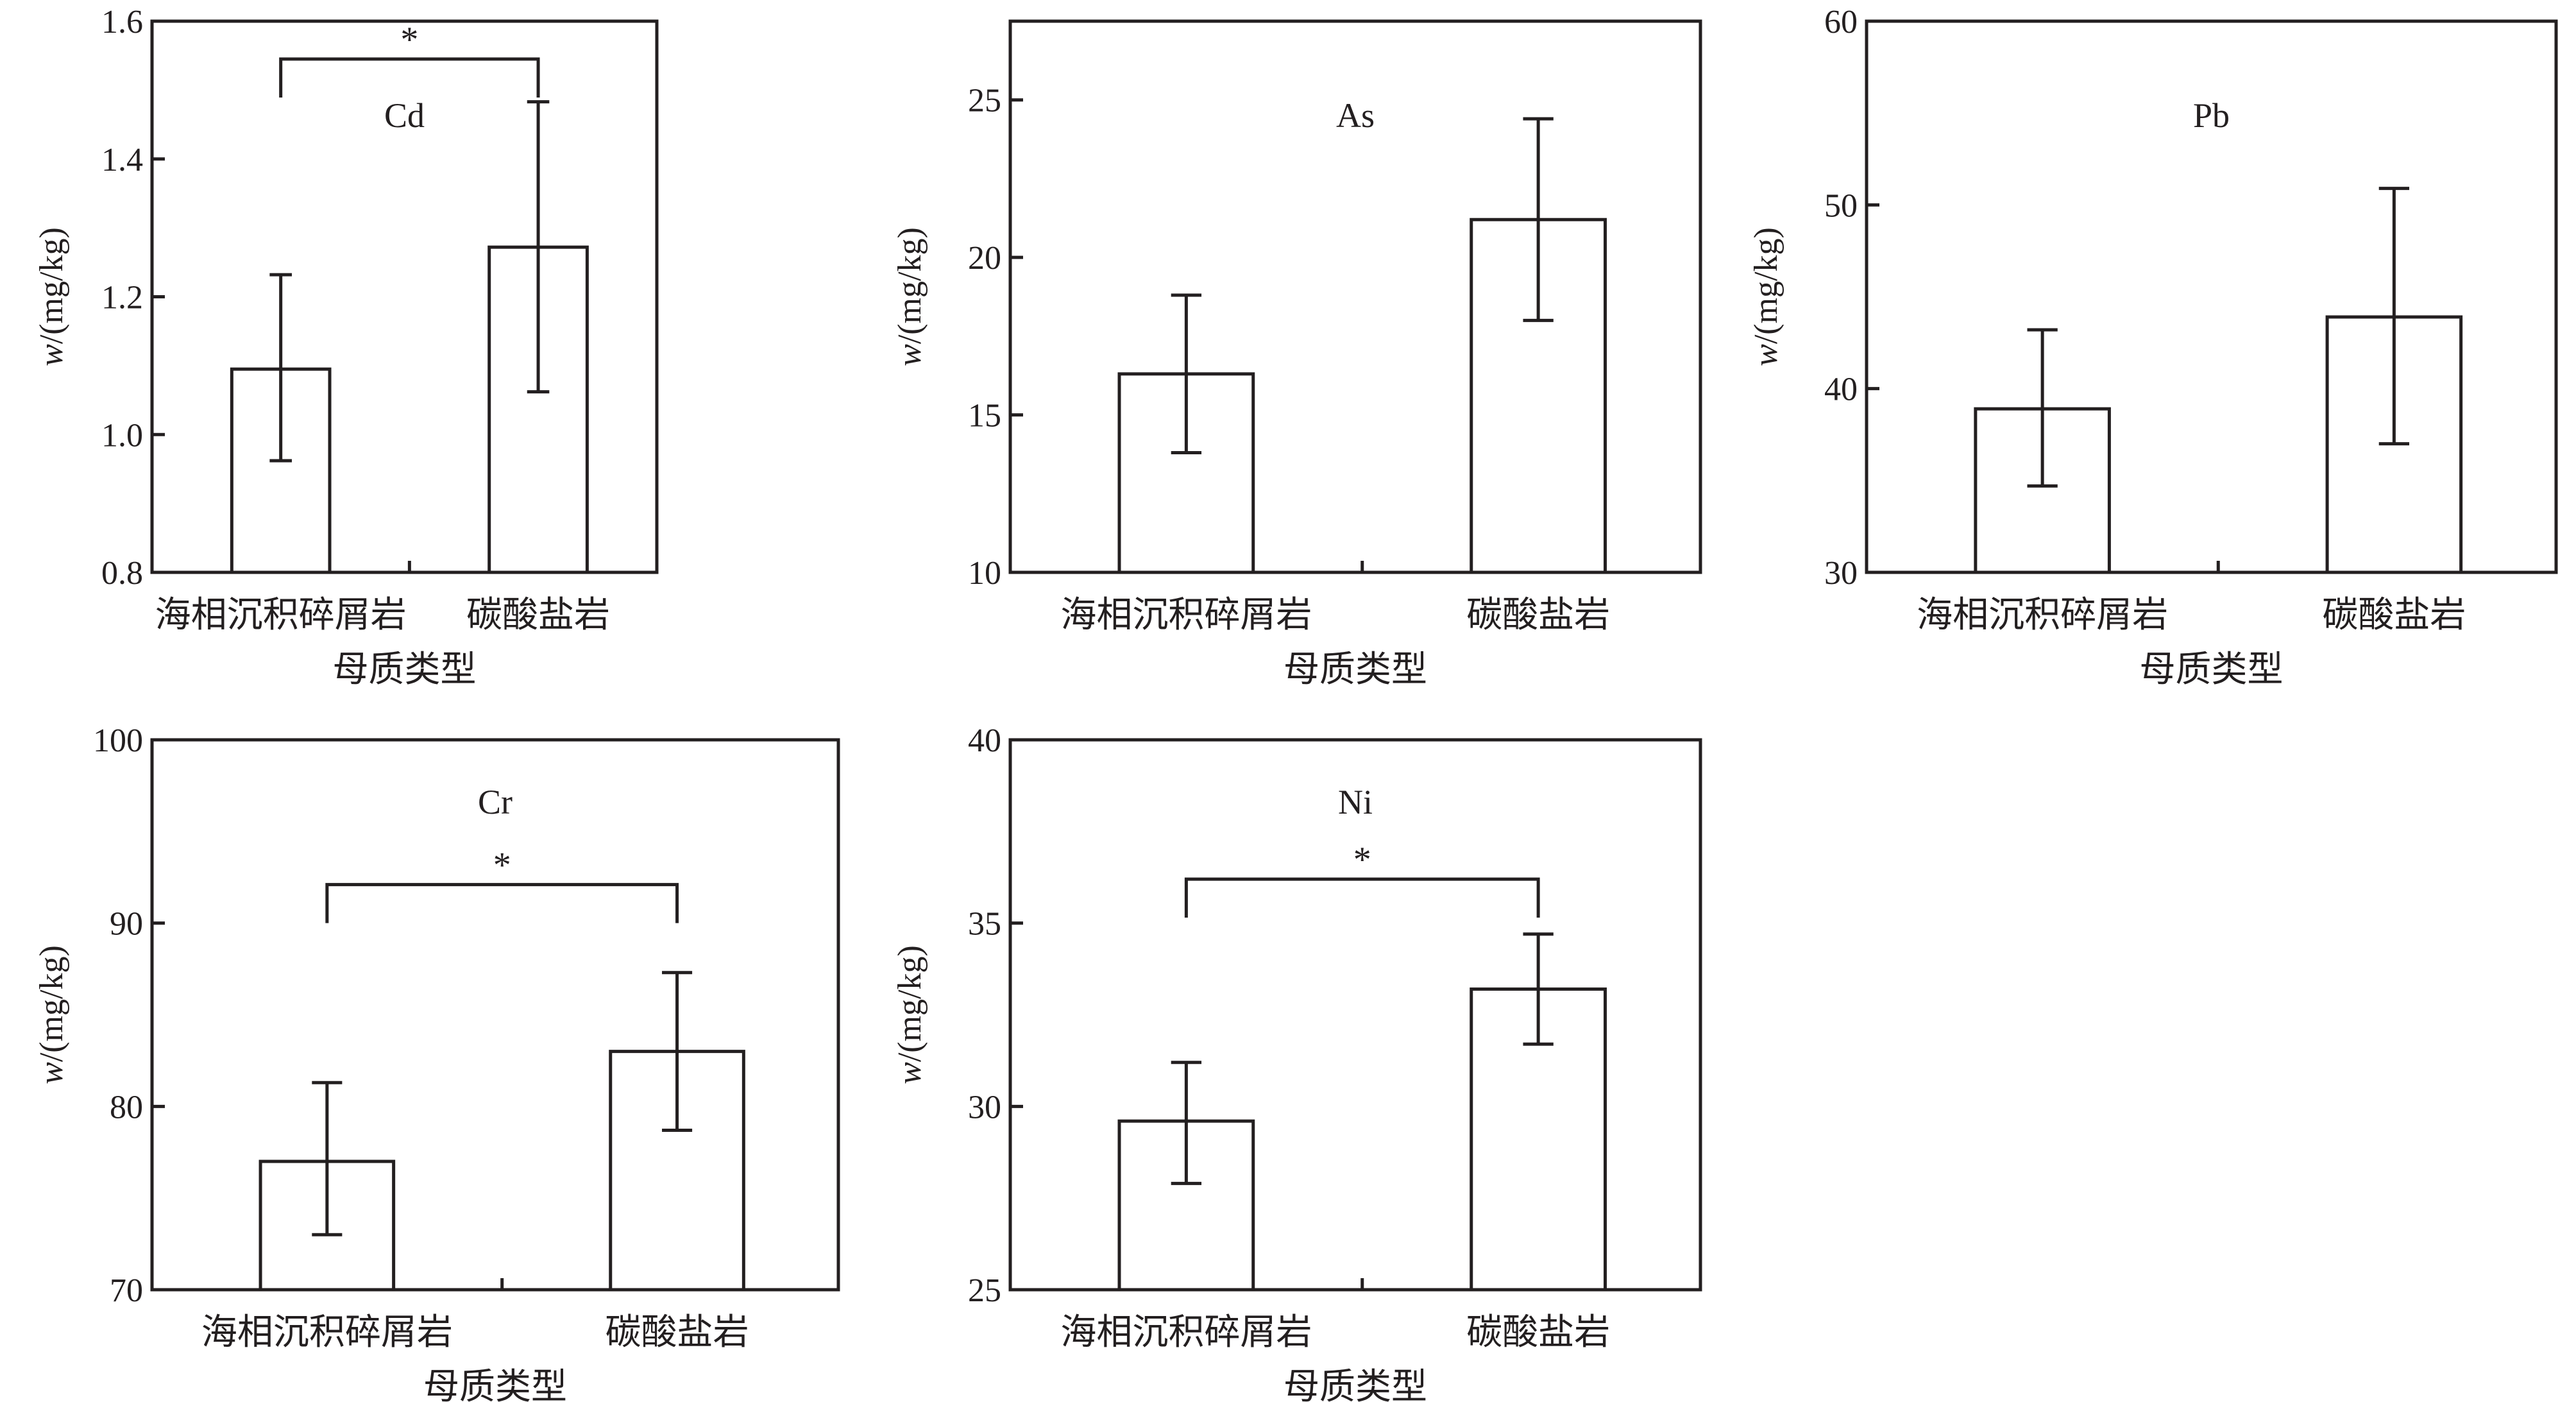 The image size is (2576, 1402). What do you see at coordinates (1355, 802) in the screenshot?
I see `panel-title: Ni` at bounding box center [1355, 802].